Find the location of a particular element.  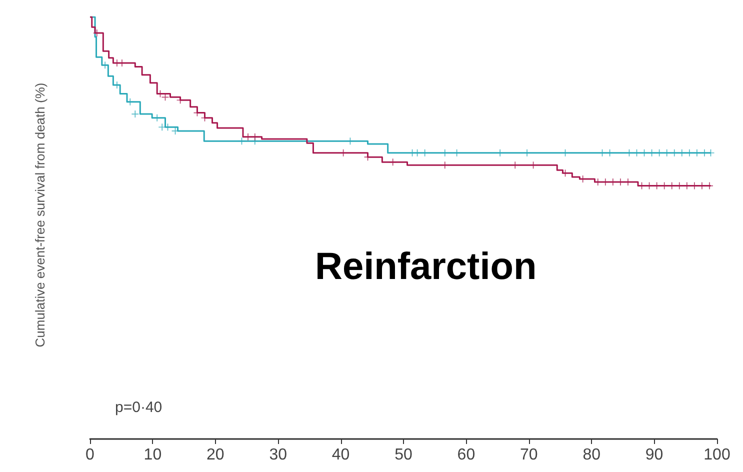

y-axis-title: Cumulative event-free survival from death (%) is located at coordinates (40, 215).